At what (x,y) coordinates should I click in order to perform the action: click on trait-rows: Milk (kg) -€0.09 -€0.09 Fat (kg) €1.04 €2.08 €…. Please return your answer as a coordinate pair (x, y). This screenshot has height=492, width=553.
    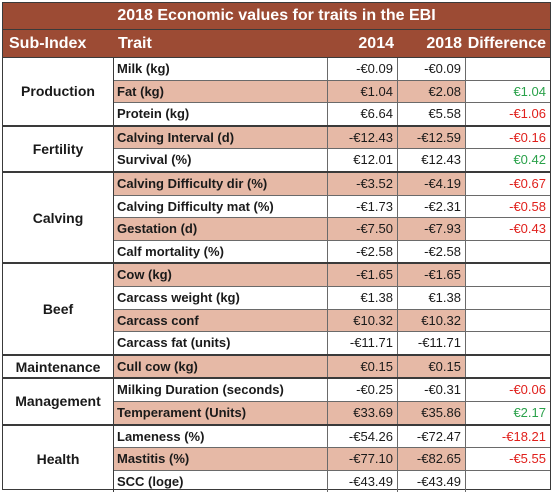
    Looking at the image, I should click on (332, 91).